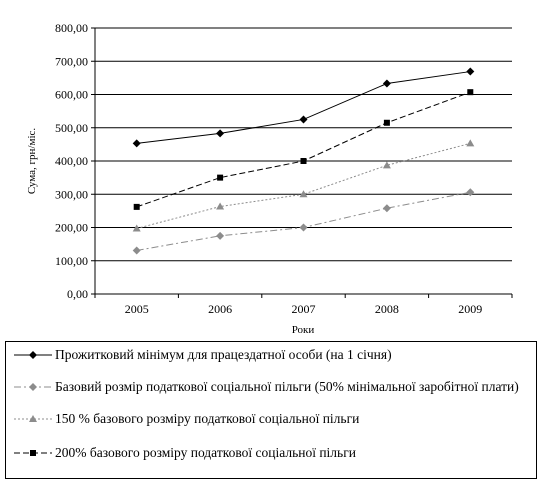 The image size is (544, 485). Describe the element at coordinates (304, 309) in the screenshot. I see `x-tick-label: 2007` at that location.